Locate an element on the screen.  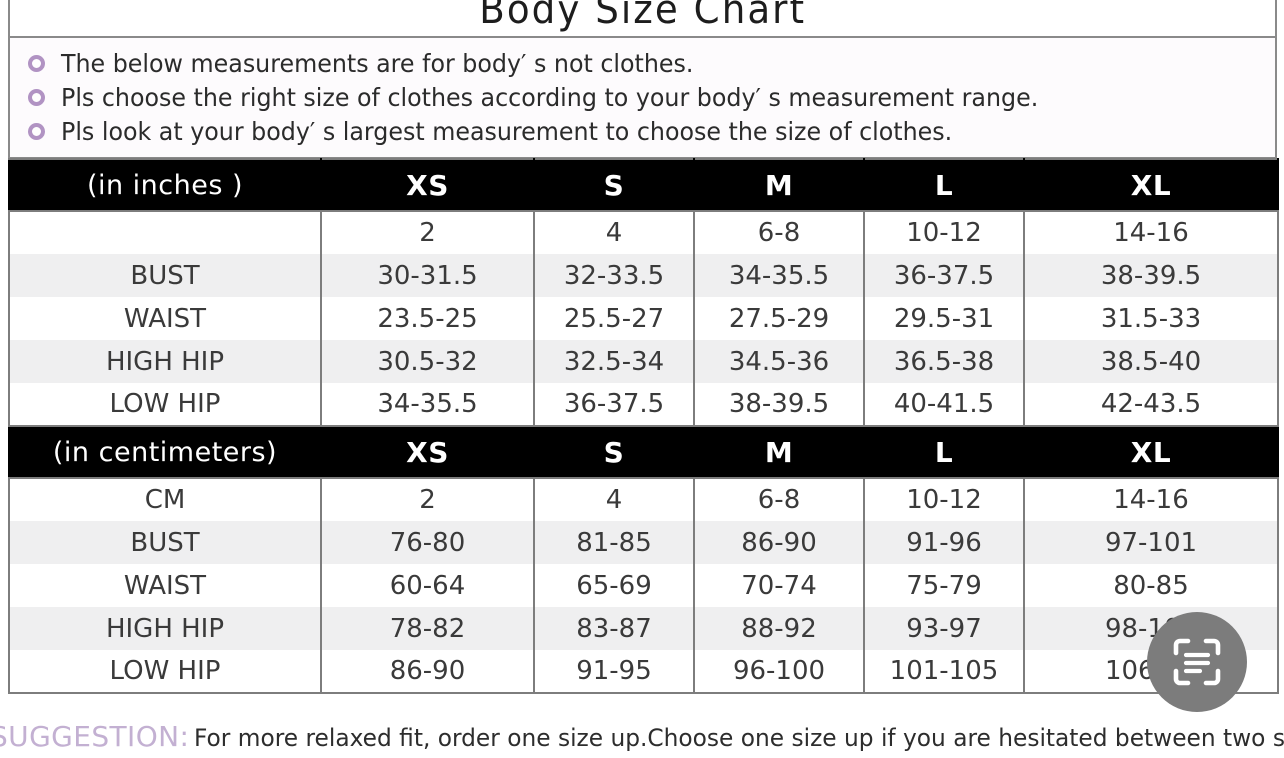
cell: 91-95 is located at coordinates (614, 672).